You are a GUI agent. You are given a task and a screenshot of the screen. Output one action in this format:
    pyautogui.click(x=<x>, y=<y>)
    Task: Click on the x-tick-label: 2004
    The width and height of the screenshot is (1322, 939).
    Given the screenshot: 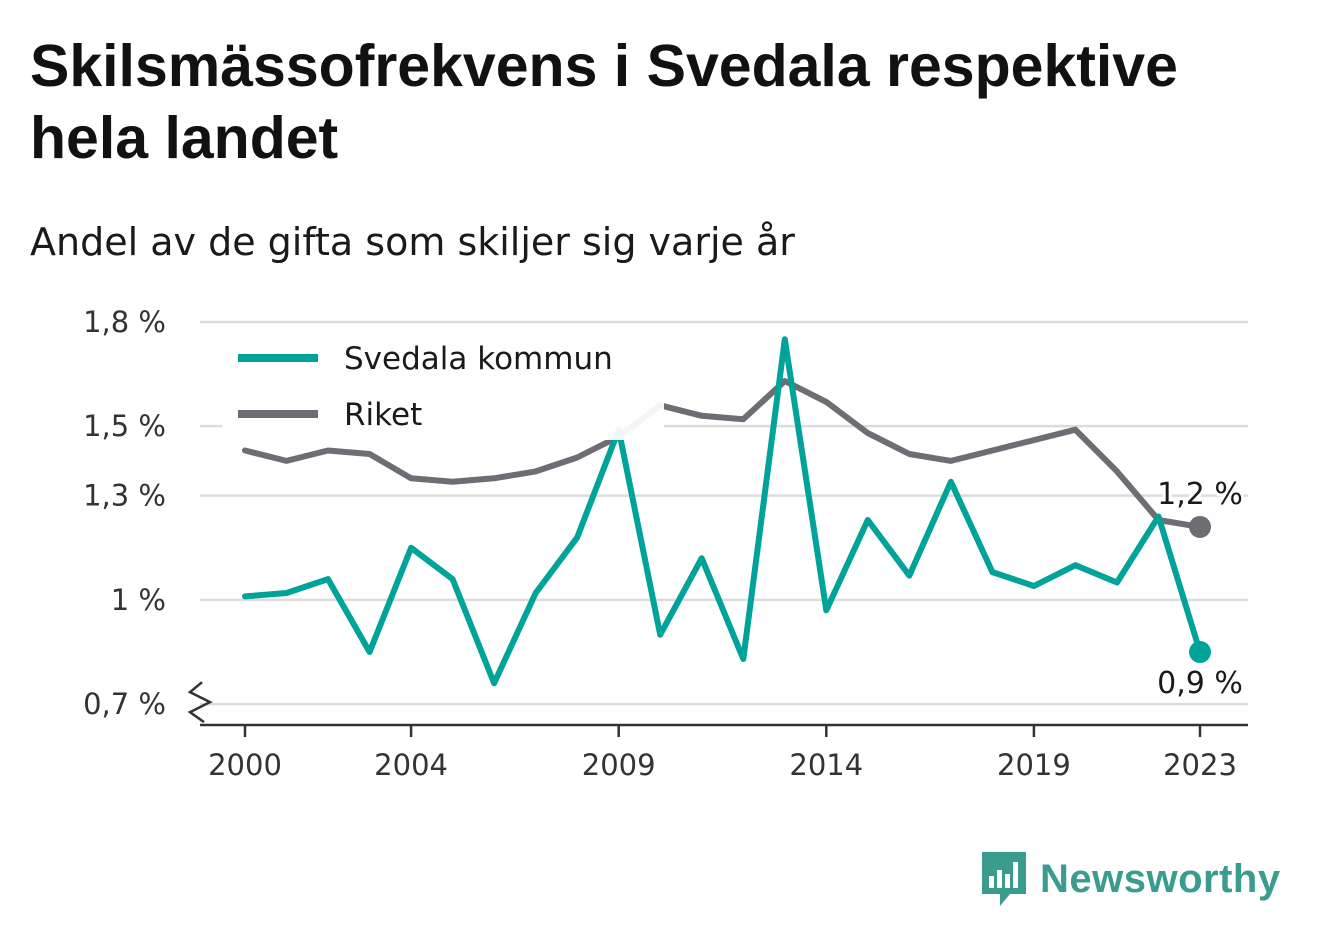 What is the action you would take?
    pyautogui.click(x=411, y=765)
    